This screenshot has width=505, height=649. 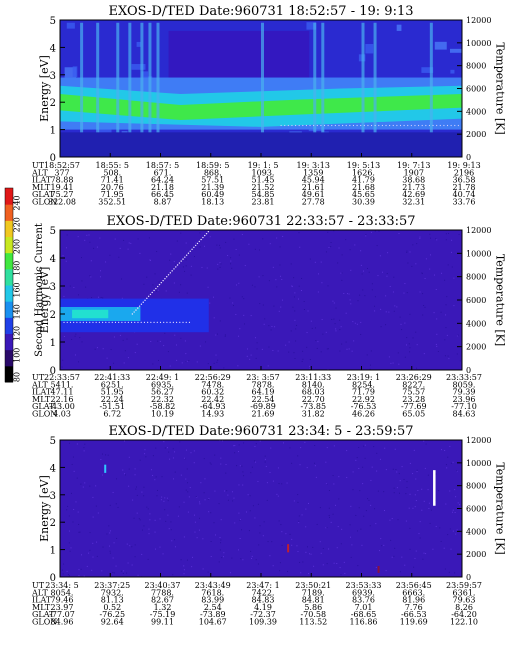 I want to click on ephemeris-value: 23:40:37, so click(x=163, y=585).